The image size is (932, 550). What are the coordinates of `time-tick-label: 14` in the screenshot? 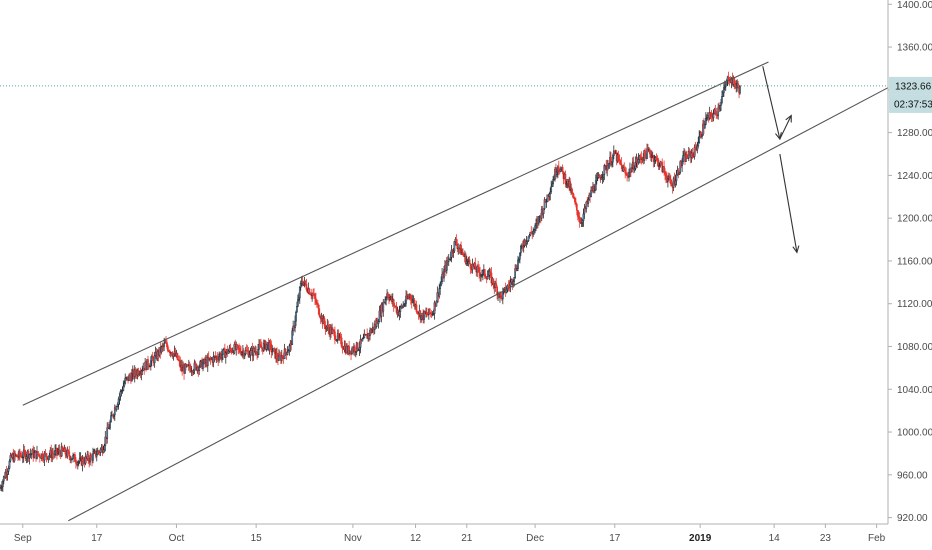 It's located at (775, 538).